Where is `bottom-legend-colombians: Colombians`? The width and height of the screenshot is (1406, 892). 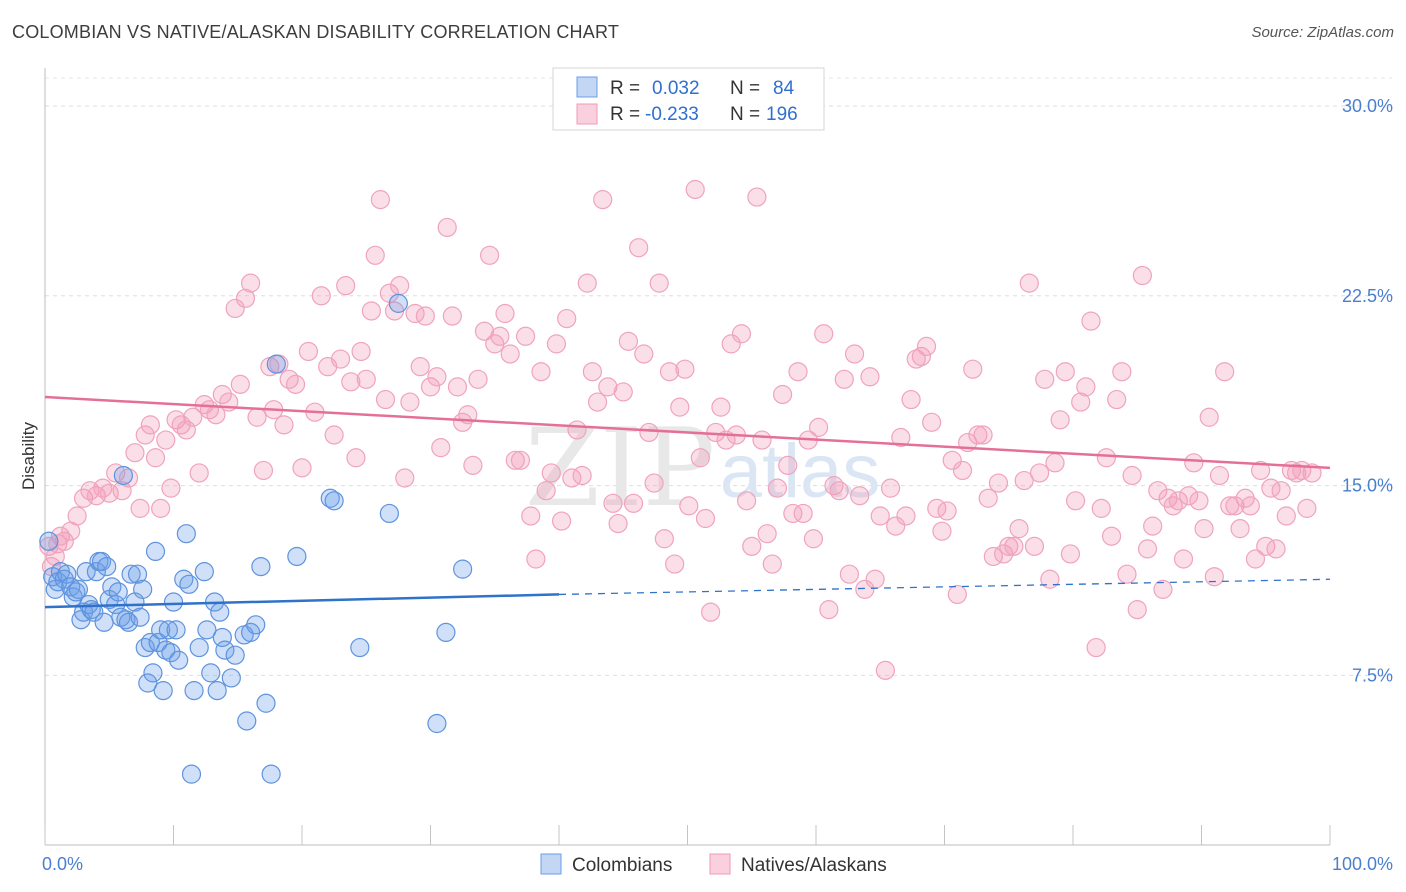
bottom-legend-colombians: Colombians is located at coordinates (622, 865).